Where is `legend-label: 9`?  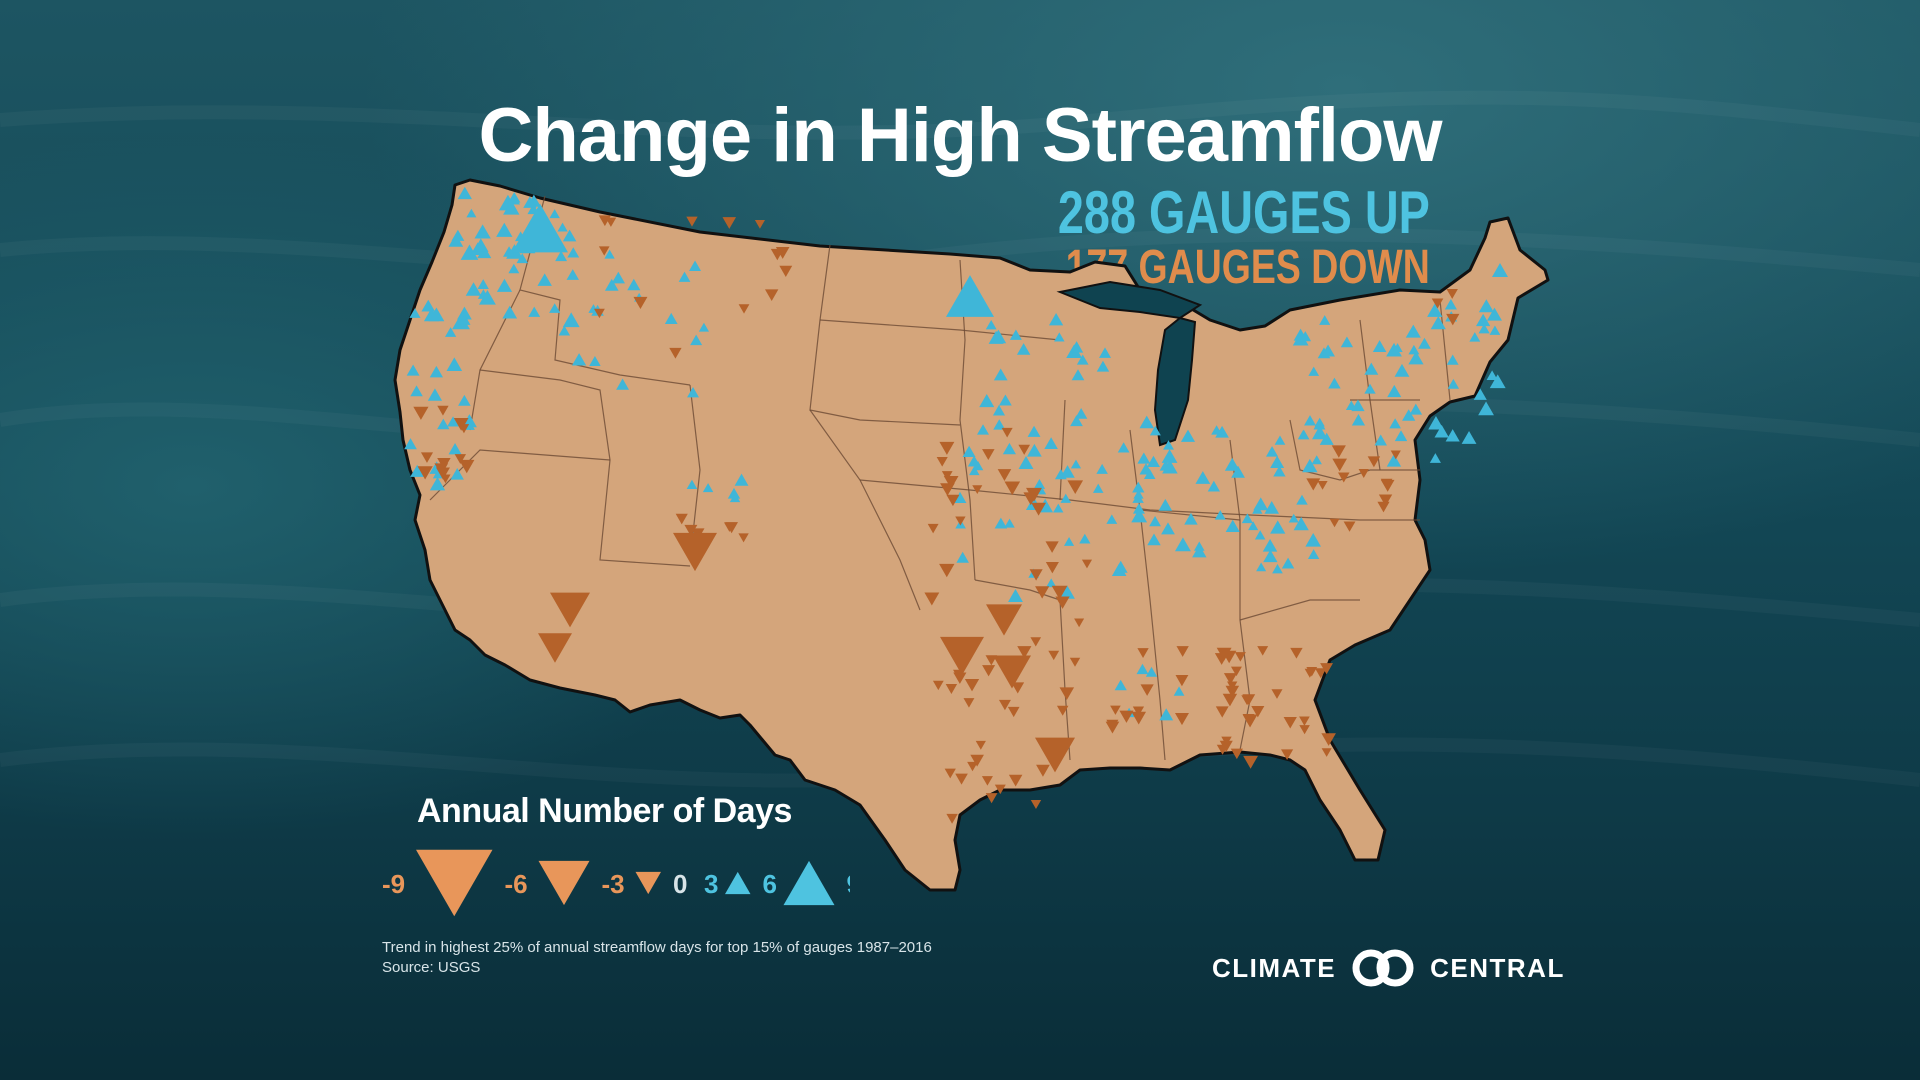 legend-label: 9 is located at coordinates (849, 884).